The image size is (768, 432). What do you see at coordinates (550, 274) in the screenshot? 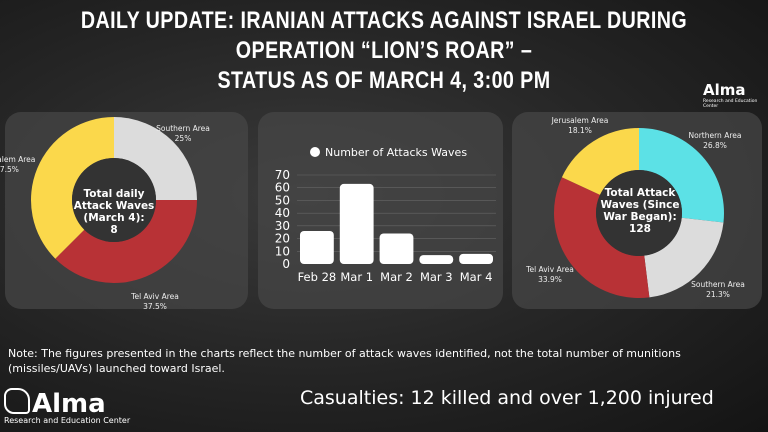
I see `slice-label-tel-aviv-total: Tel Aviv Area 33.9%` at bounding box center [550, 274].